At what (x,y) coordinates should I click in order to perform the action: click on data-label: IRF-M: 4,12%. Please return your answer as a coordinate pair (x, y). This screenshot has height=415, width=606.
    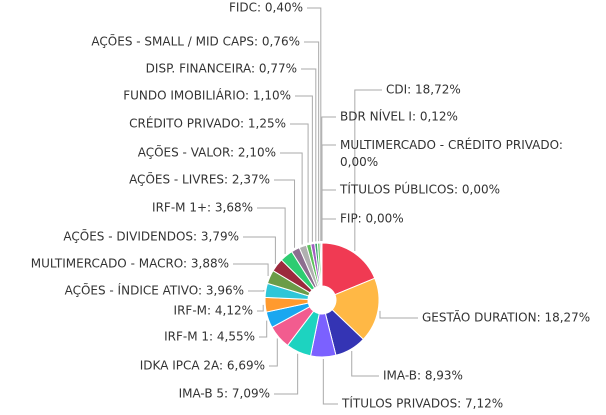
    Looking at the image, I should click on (213, 311).